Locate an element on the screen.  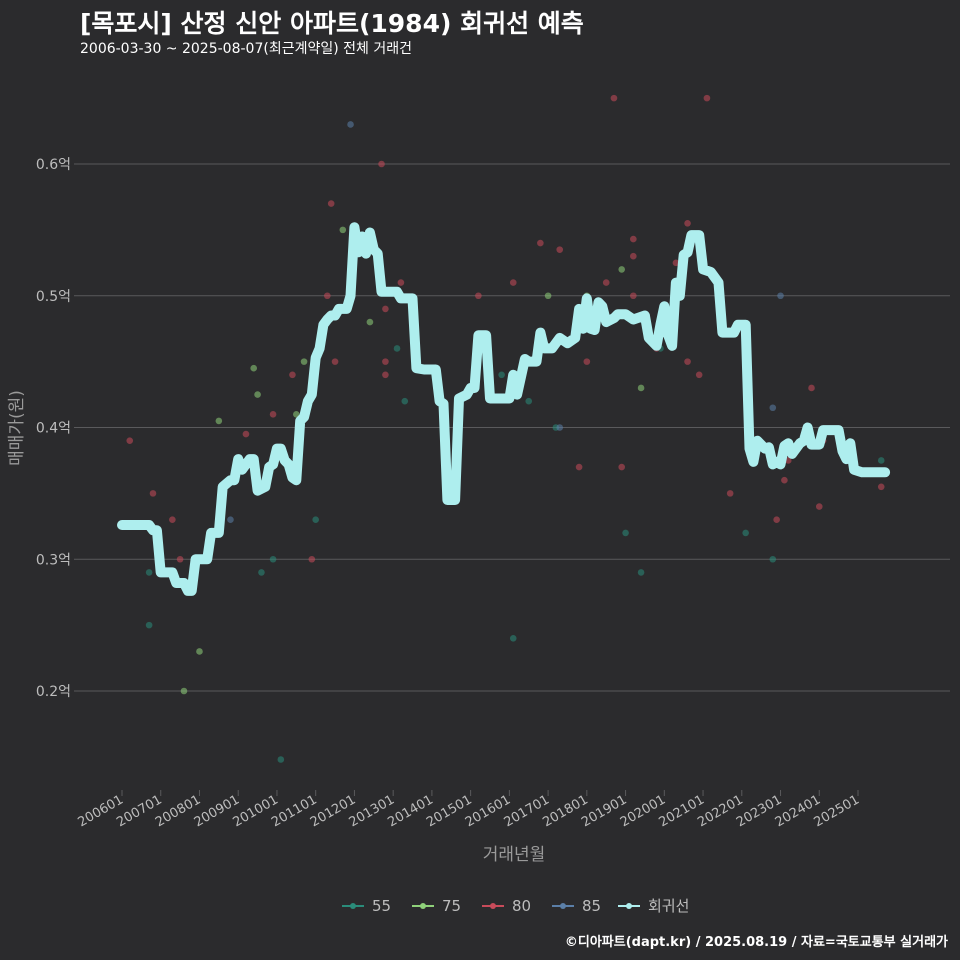
y-axis-ticks: 0.2억 0.3억 0.4억 0.5억 0.6억 is located at coordinates (58, 428).